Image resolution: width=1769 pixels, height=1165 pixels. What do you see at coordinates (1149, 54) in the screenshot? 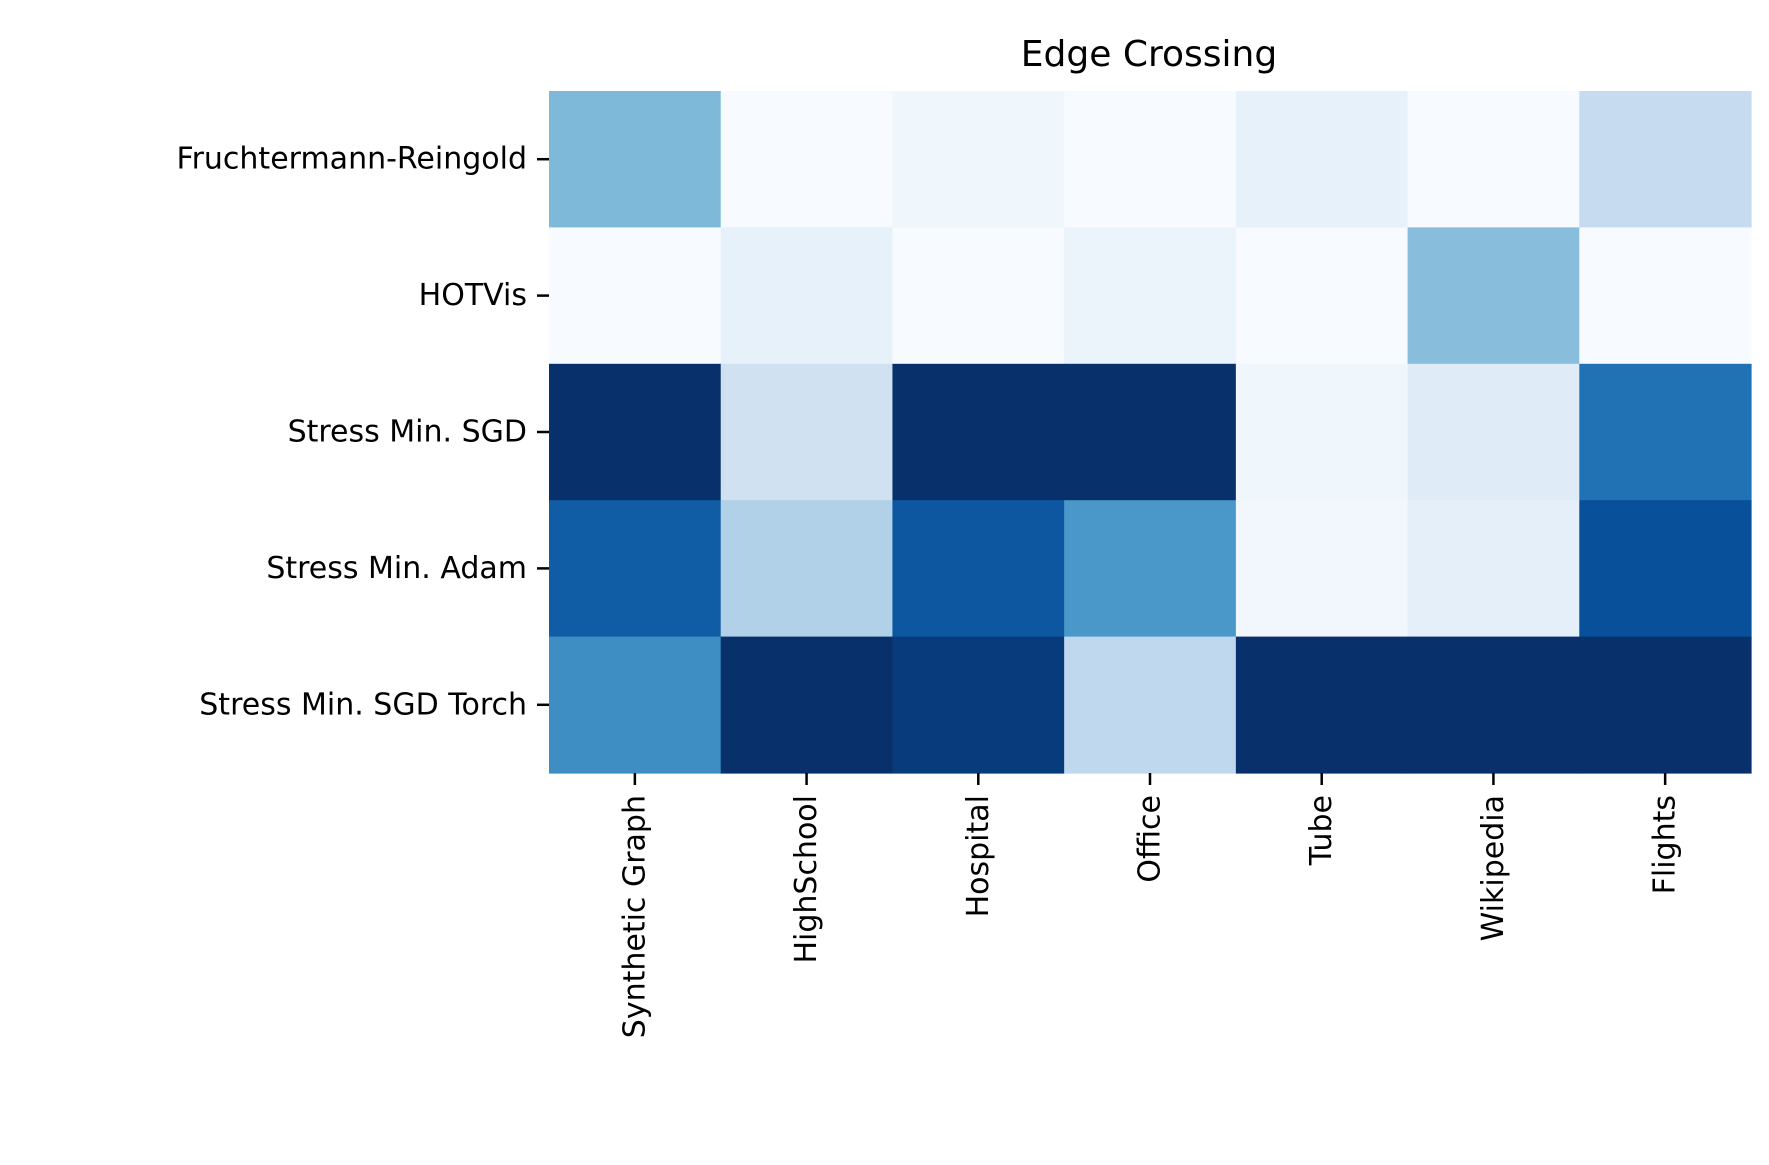
I see `chart-title: Edge Crossing` at bounding box center [1149, 54].